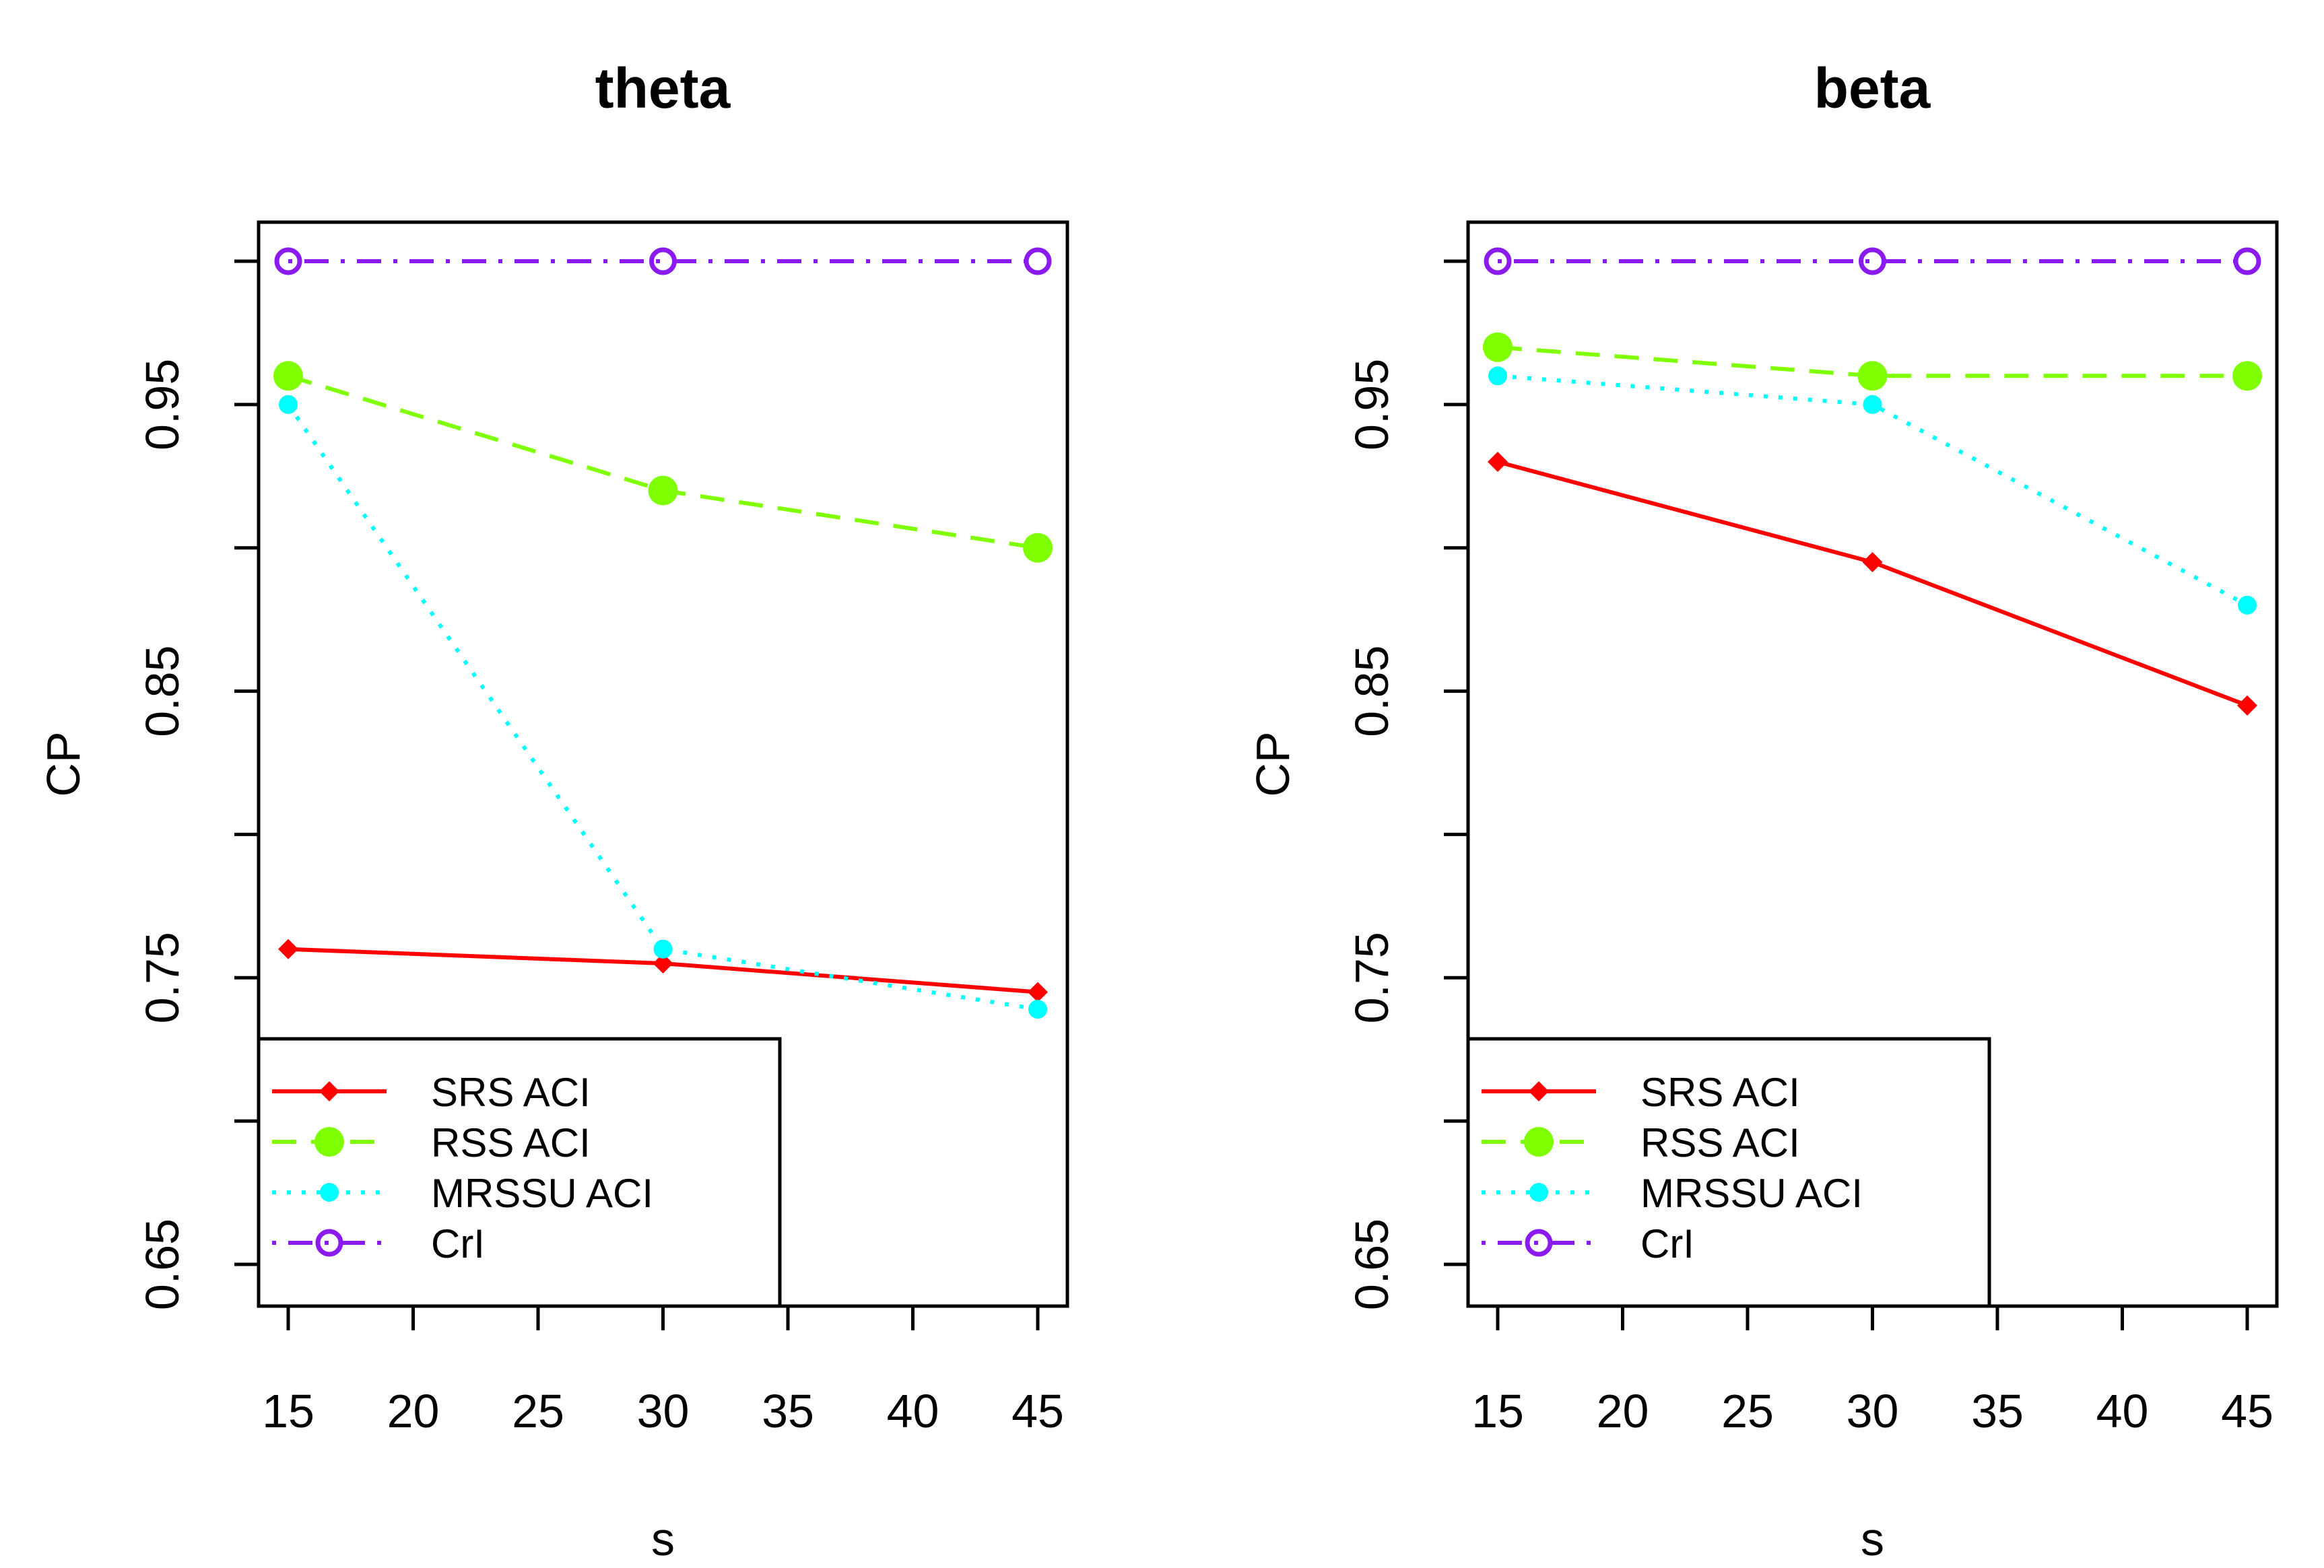  I want to click on chart-title: theta, so click(663, 88).